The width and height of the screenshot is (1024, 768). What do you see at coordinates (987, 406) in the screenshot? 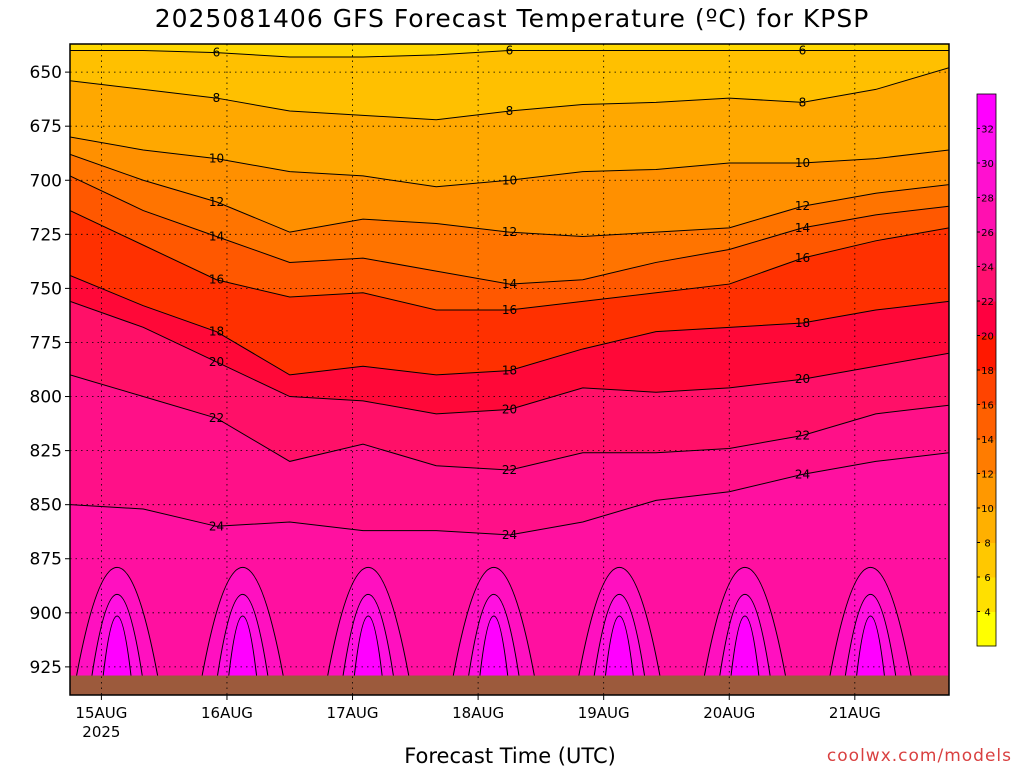
I see `colorbar-tick-label: 16` at bounding box center [987, 406].